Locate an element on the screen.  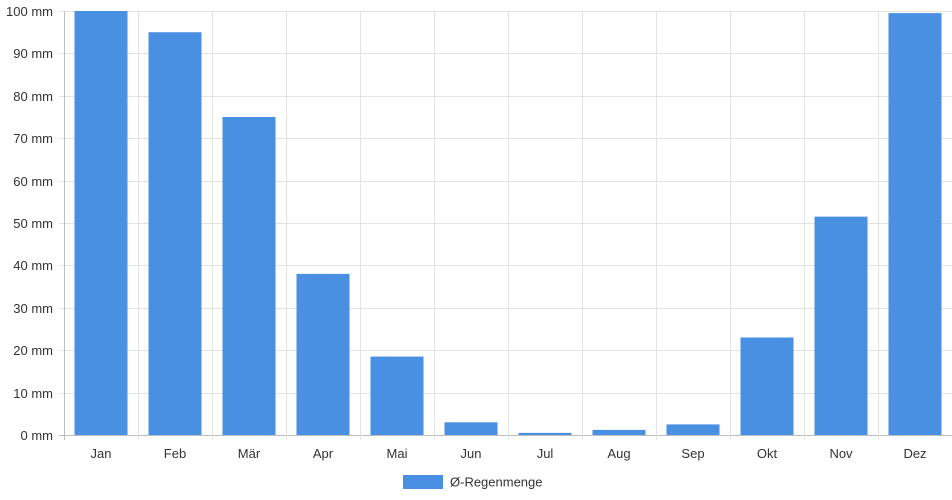
x-tick-label: Okt is located at coordinates (767, 453).